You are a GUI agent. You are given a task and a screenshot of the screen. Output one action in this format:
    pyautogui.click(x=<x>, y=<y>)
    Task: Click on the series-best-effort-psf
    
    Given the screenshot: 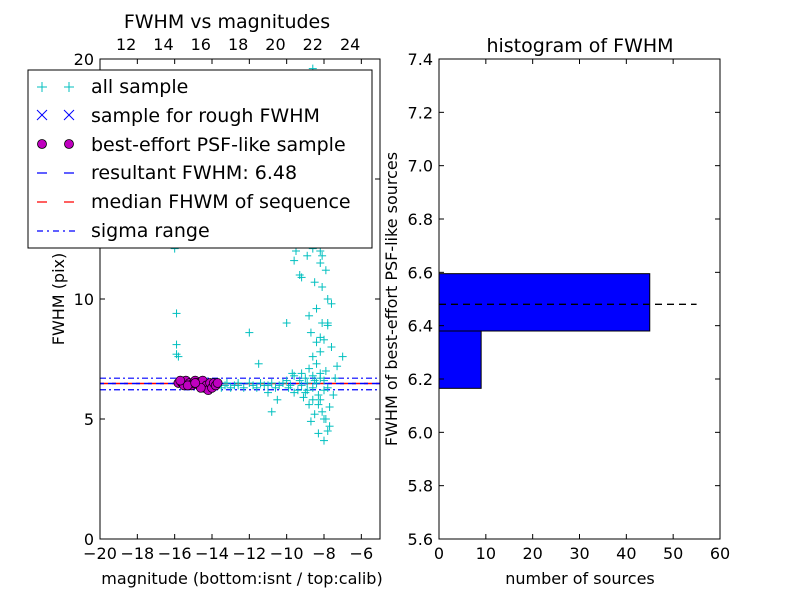 What is the action you would take?
    pyautogui.click(x=198, y=385)
    